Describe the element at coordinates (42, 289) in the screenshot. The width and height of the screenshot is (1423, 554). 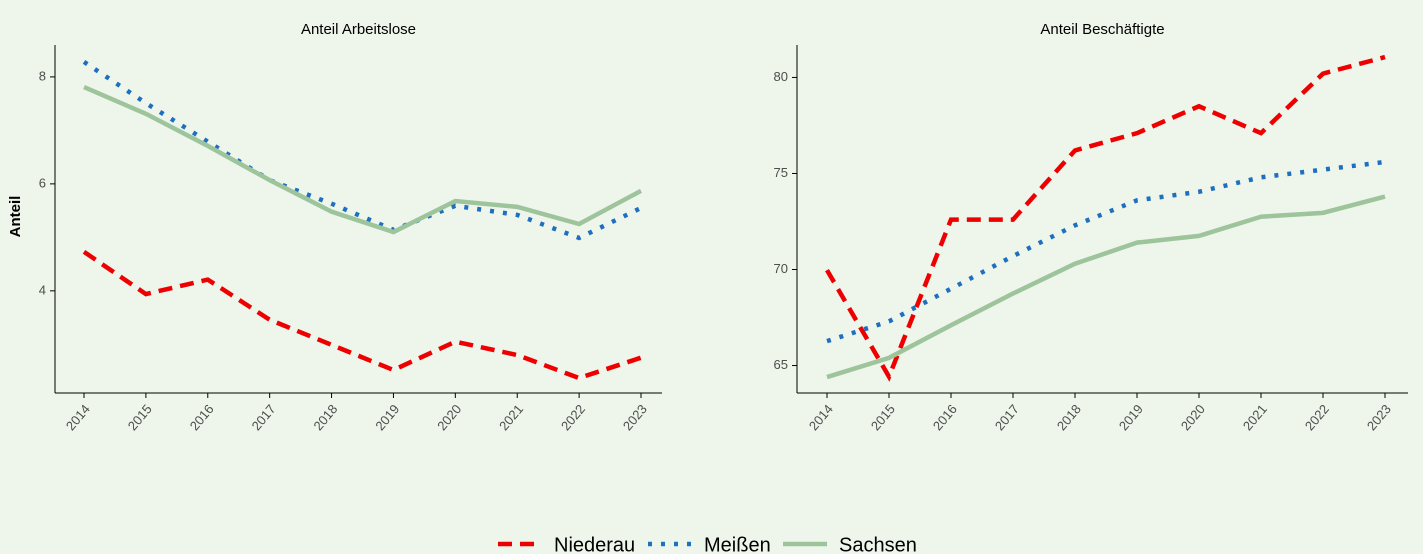
I see `y-tick-label: 4` at that location.